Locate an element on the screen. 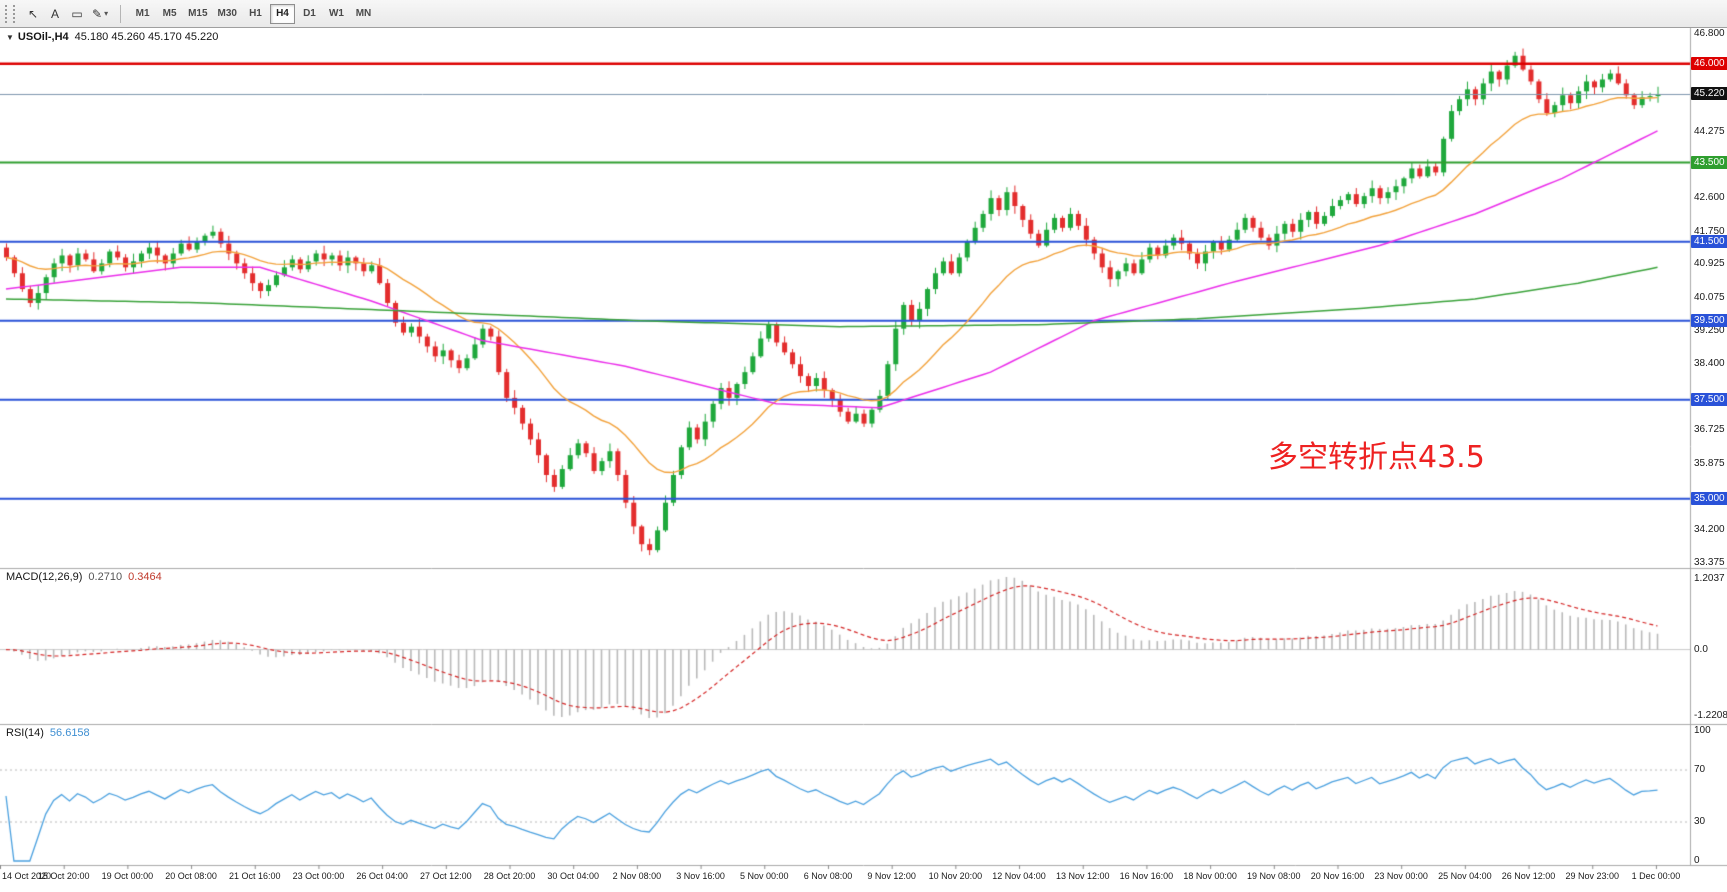 The image size is (1727, 892). price-tick-label: 36.725 is located at coordinates (1709, 430).